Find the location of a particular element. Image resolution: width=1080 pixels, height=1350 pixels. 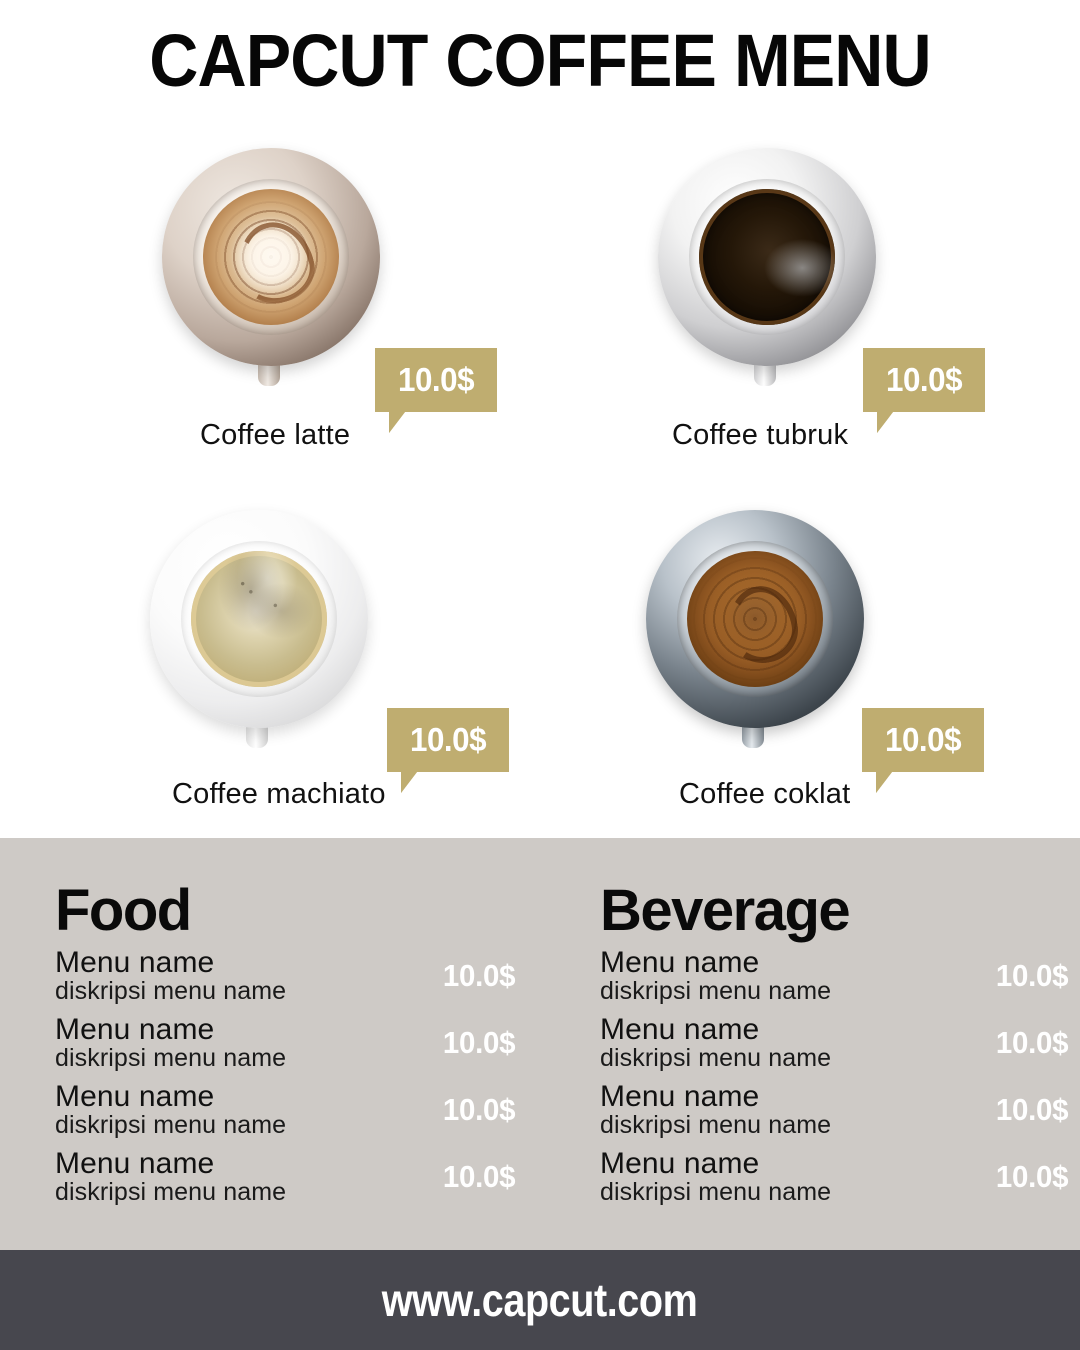

coffee-cup-tubruk-icon is located at coordinates (767, 267).